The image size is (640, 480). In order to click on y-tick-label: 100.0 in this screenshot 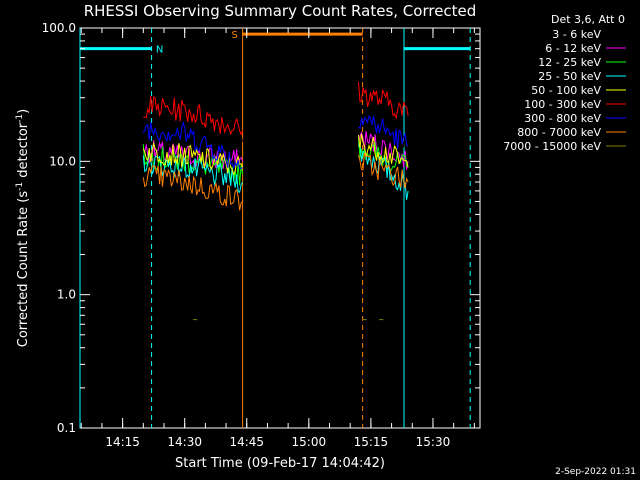, I will do `click(59, 28)`.